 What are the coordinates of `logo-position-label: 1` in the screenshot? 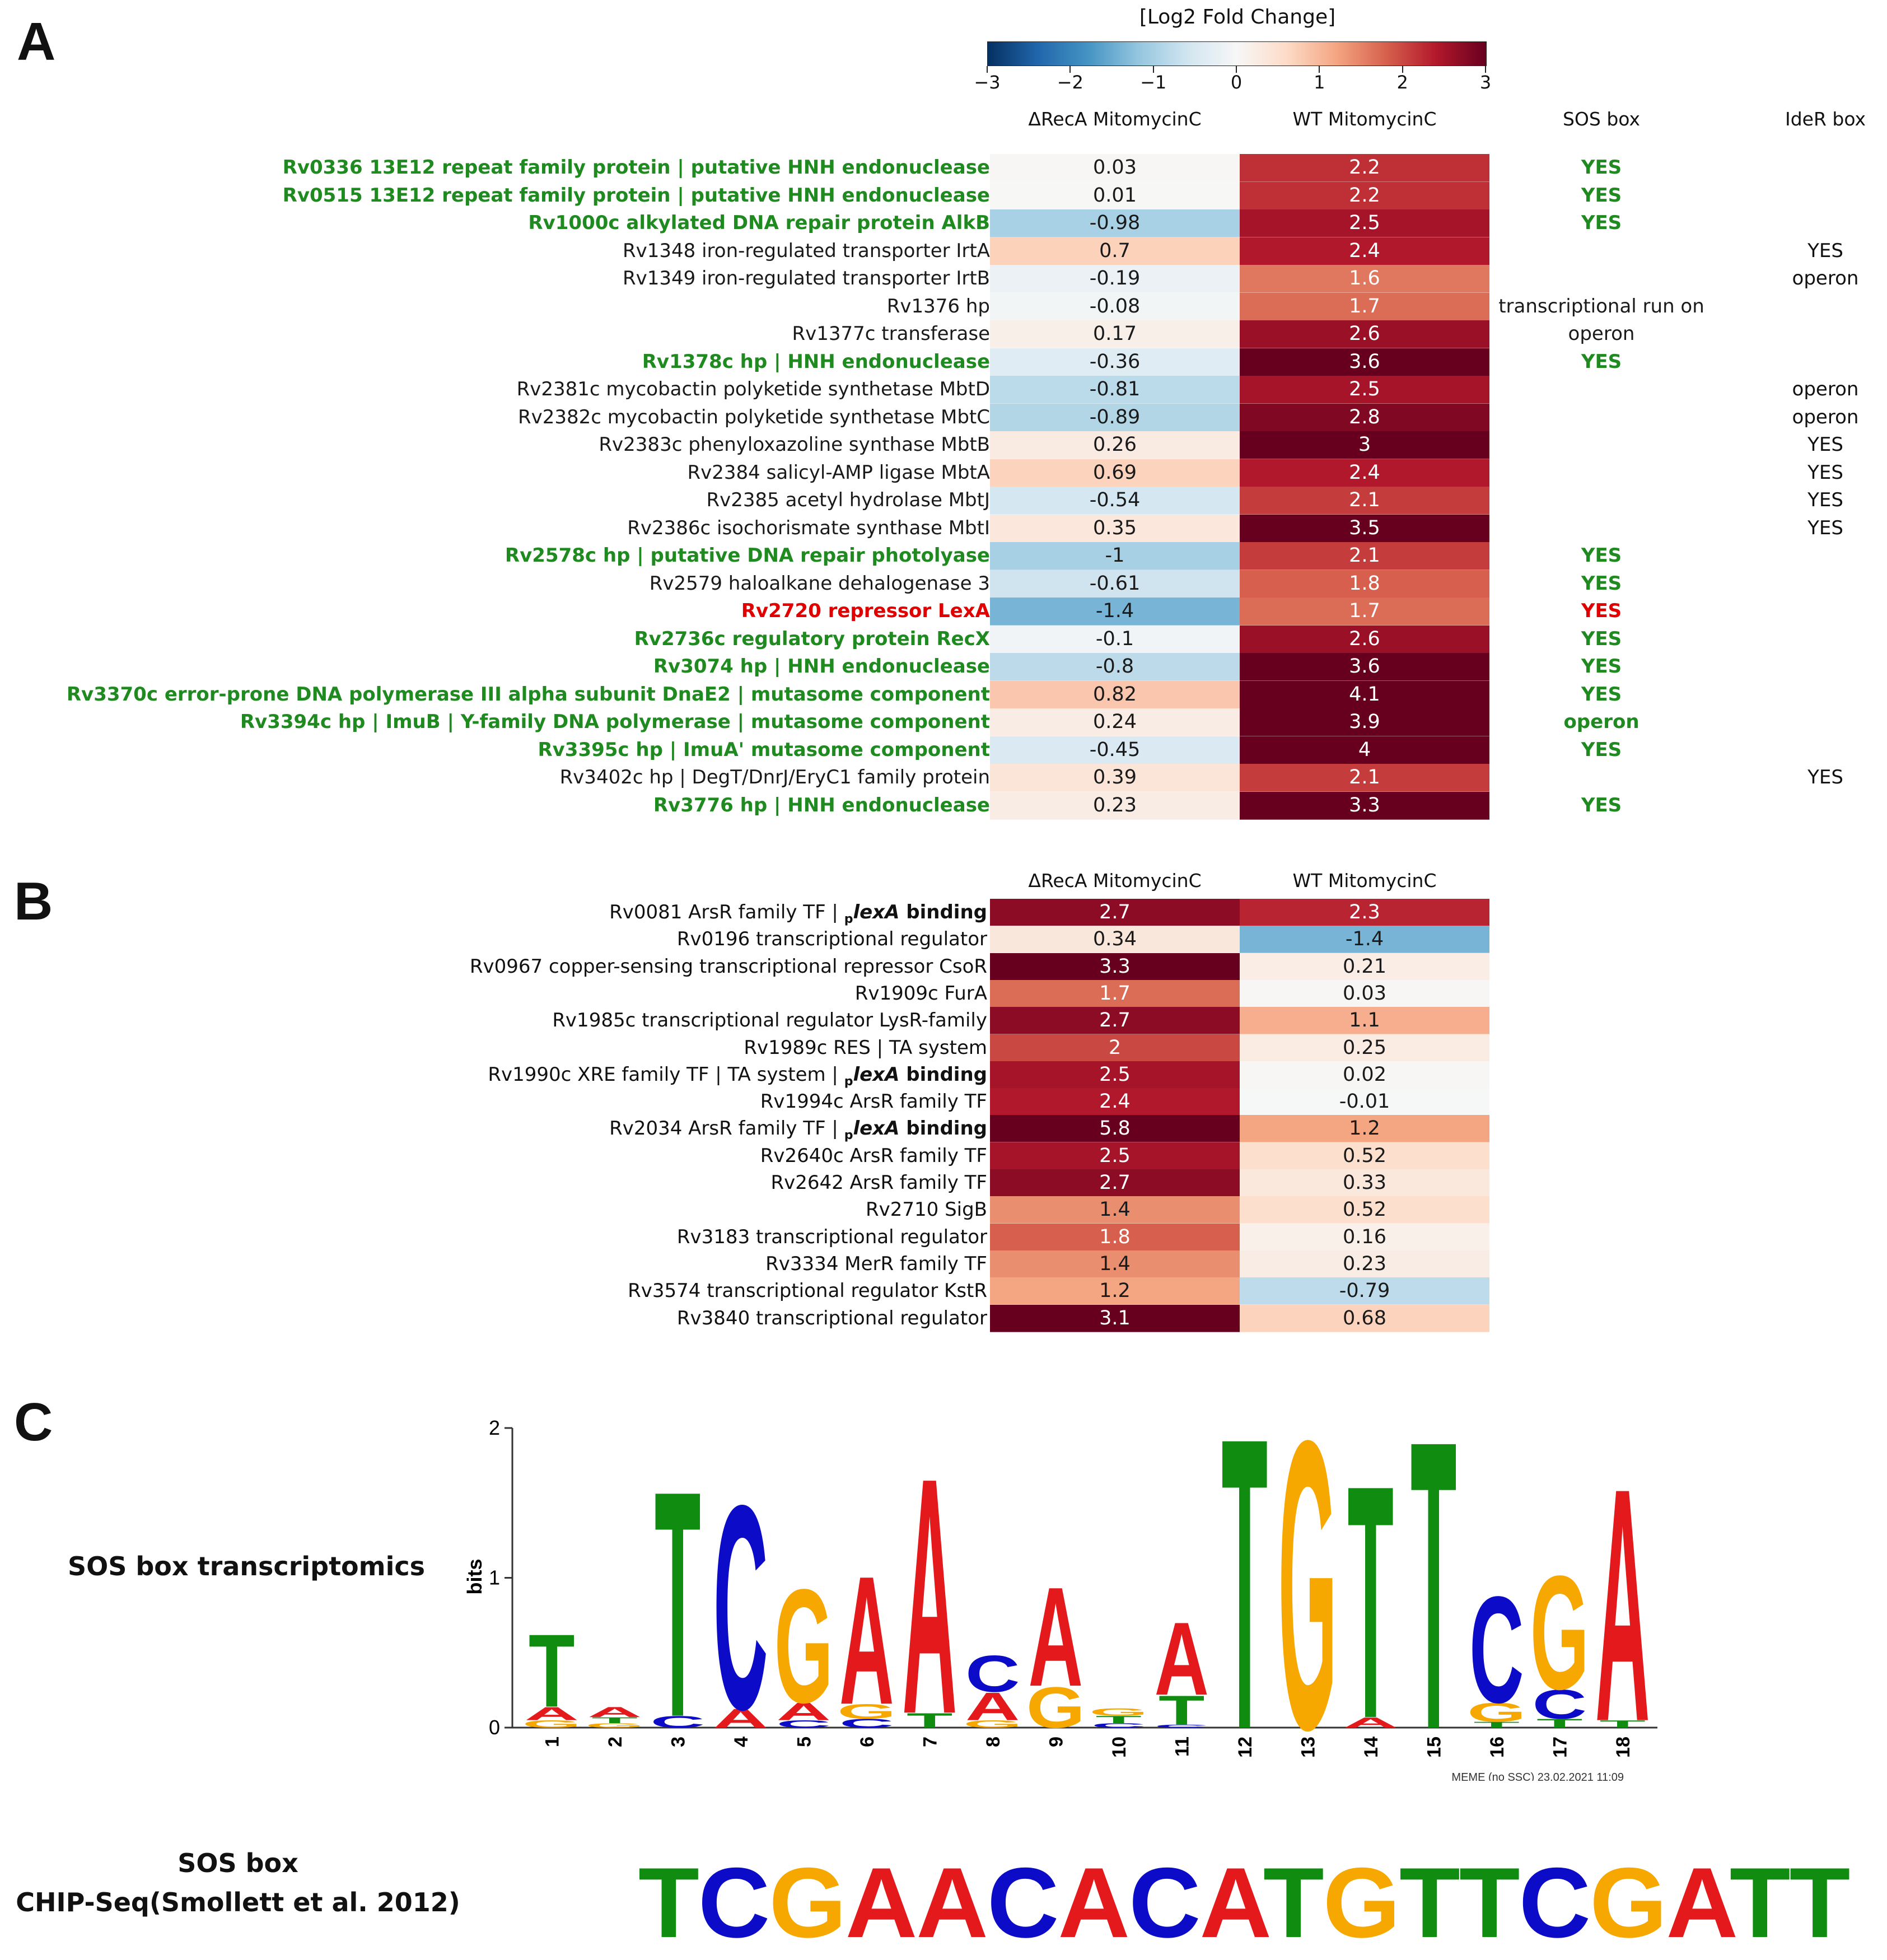 It's located at (552, 1742).